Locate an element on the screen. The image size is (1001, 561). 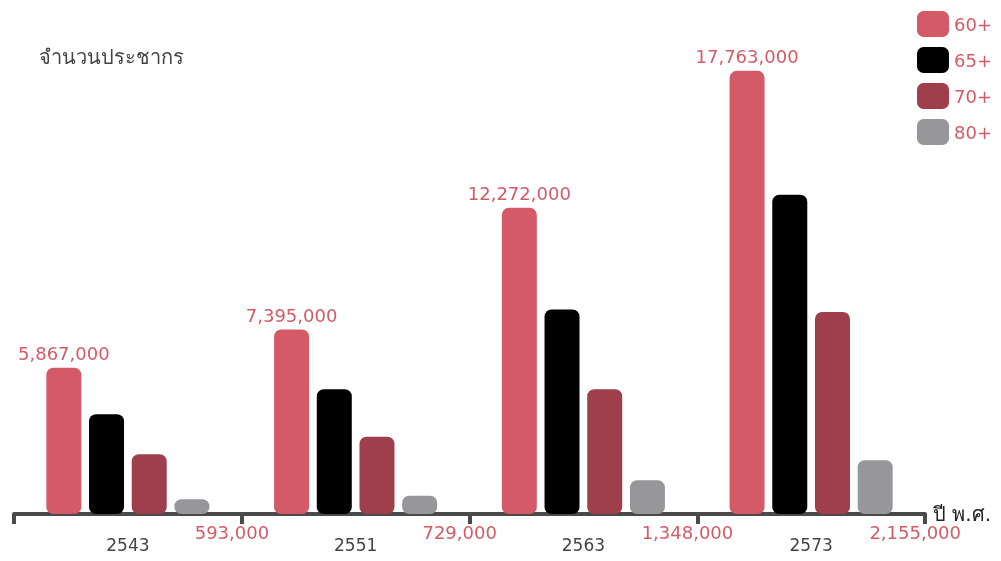
data-label: 5,867,000 is located at coordinates (64, 354).